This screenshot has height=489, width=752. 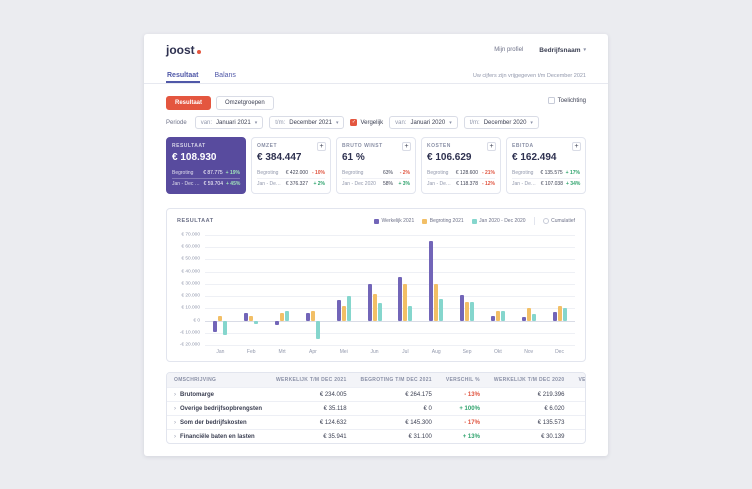 I want to click on kpi-comparison-row: Begroting € 128.600- 21%, so click(x=461, y=172).